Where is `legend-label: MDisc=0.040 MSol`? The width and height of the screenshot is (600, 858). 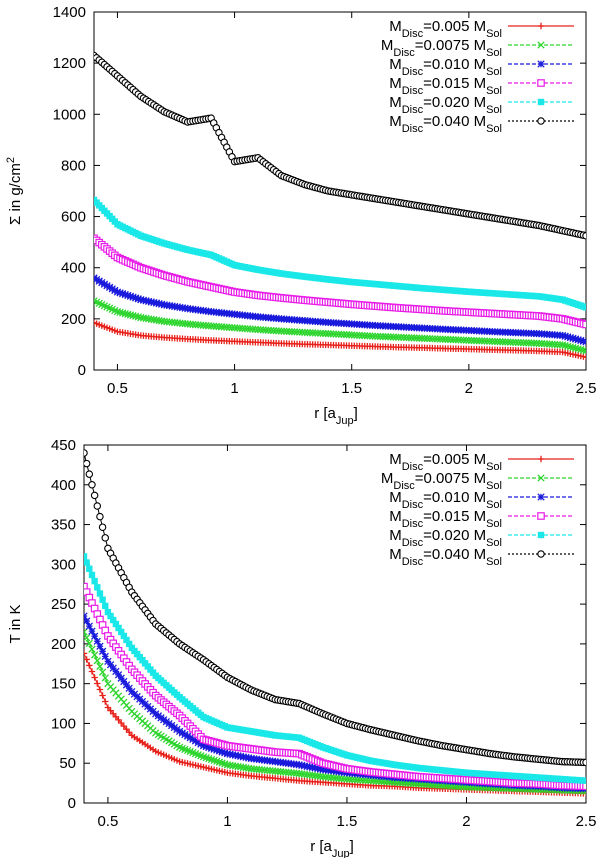
legend-label: MDisc=0.040 MSol is located at coordinates (445, 124).